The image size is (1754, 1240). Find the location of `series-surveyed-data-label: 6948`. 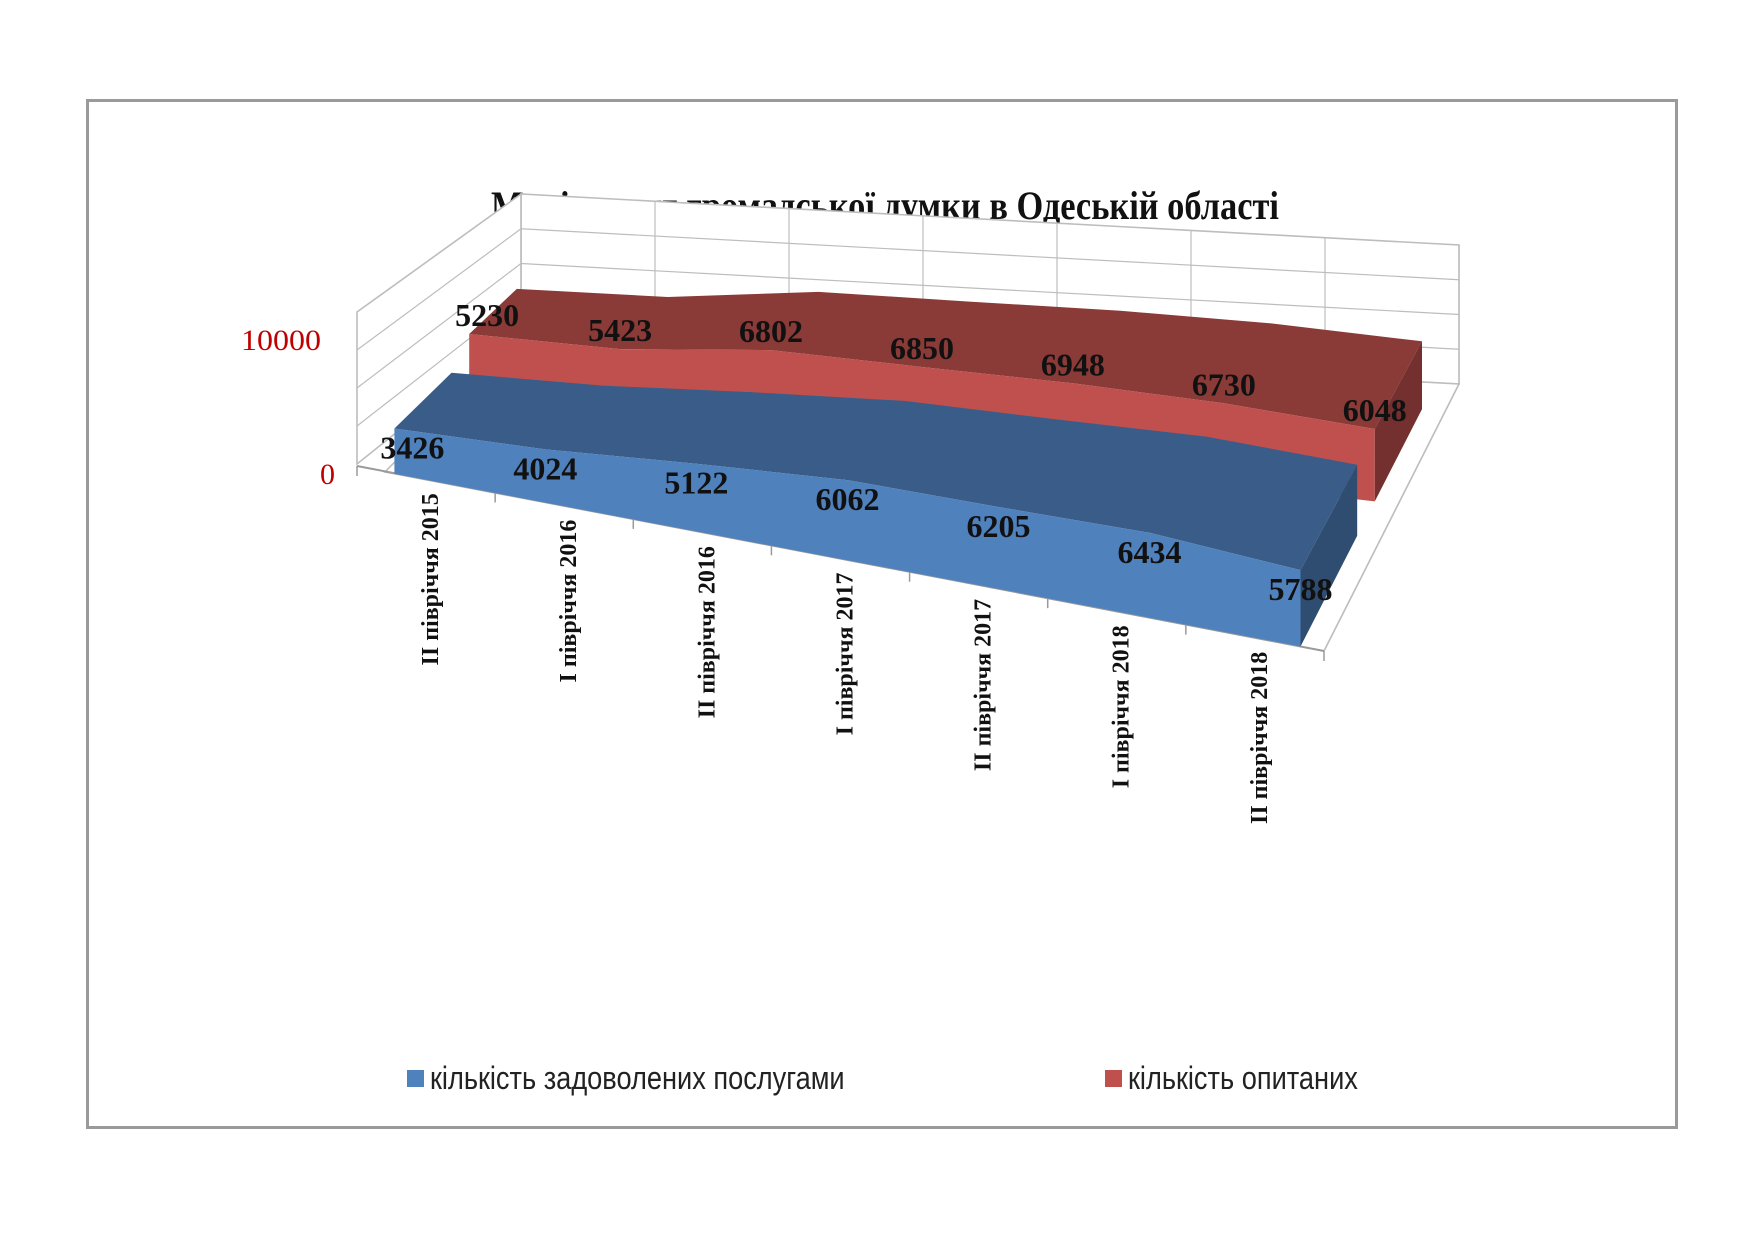

series-surveyed-data-label: 6948 is located at coordinates (1073, 364).